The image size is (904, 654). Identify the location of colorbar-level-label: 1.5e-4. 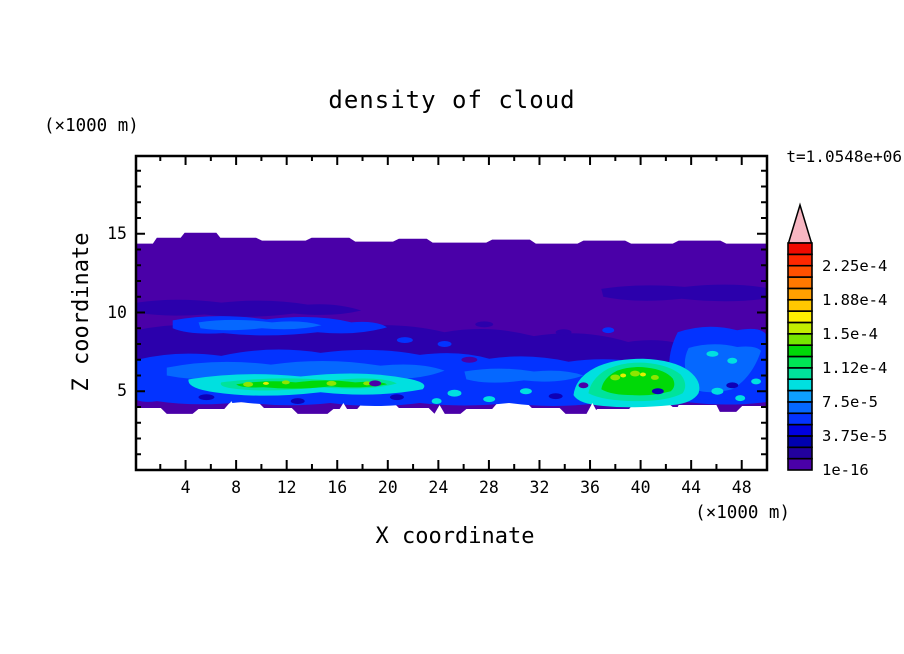
(850, 333).